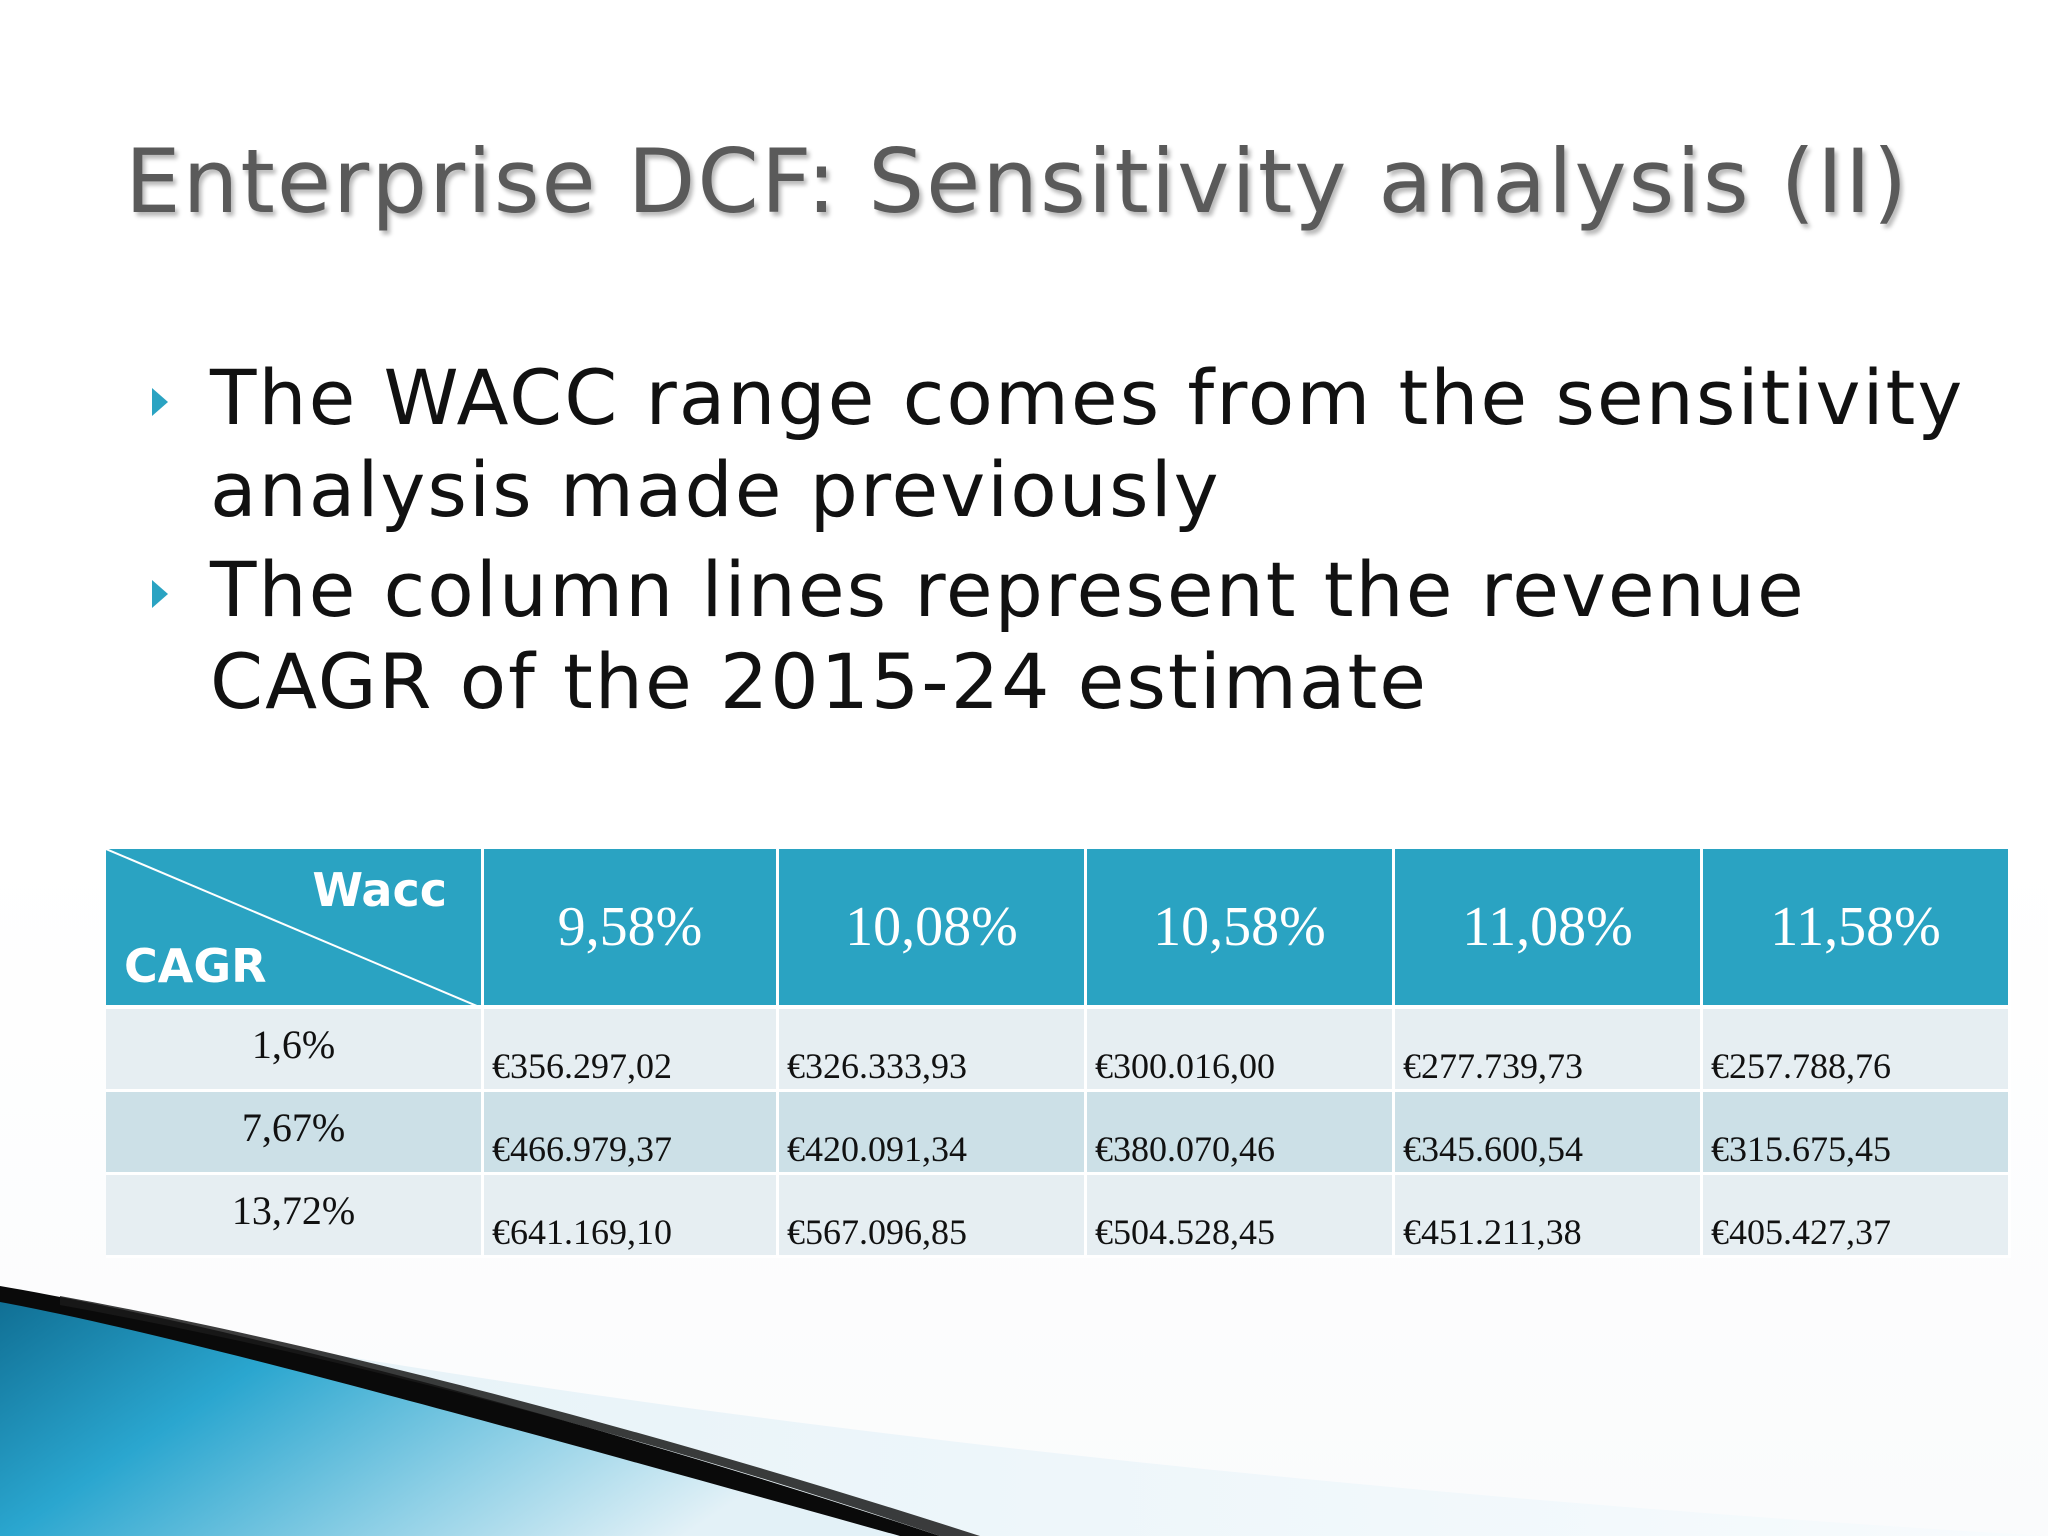  What do you see at coordinates (631, 1133) in the screenshot?
I see `table-cell: €466.979,37` at bounding box center [631, 1133].